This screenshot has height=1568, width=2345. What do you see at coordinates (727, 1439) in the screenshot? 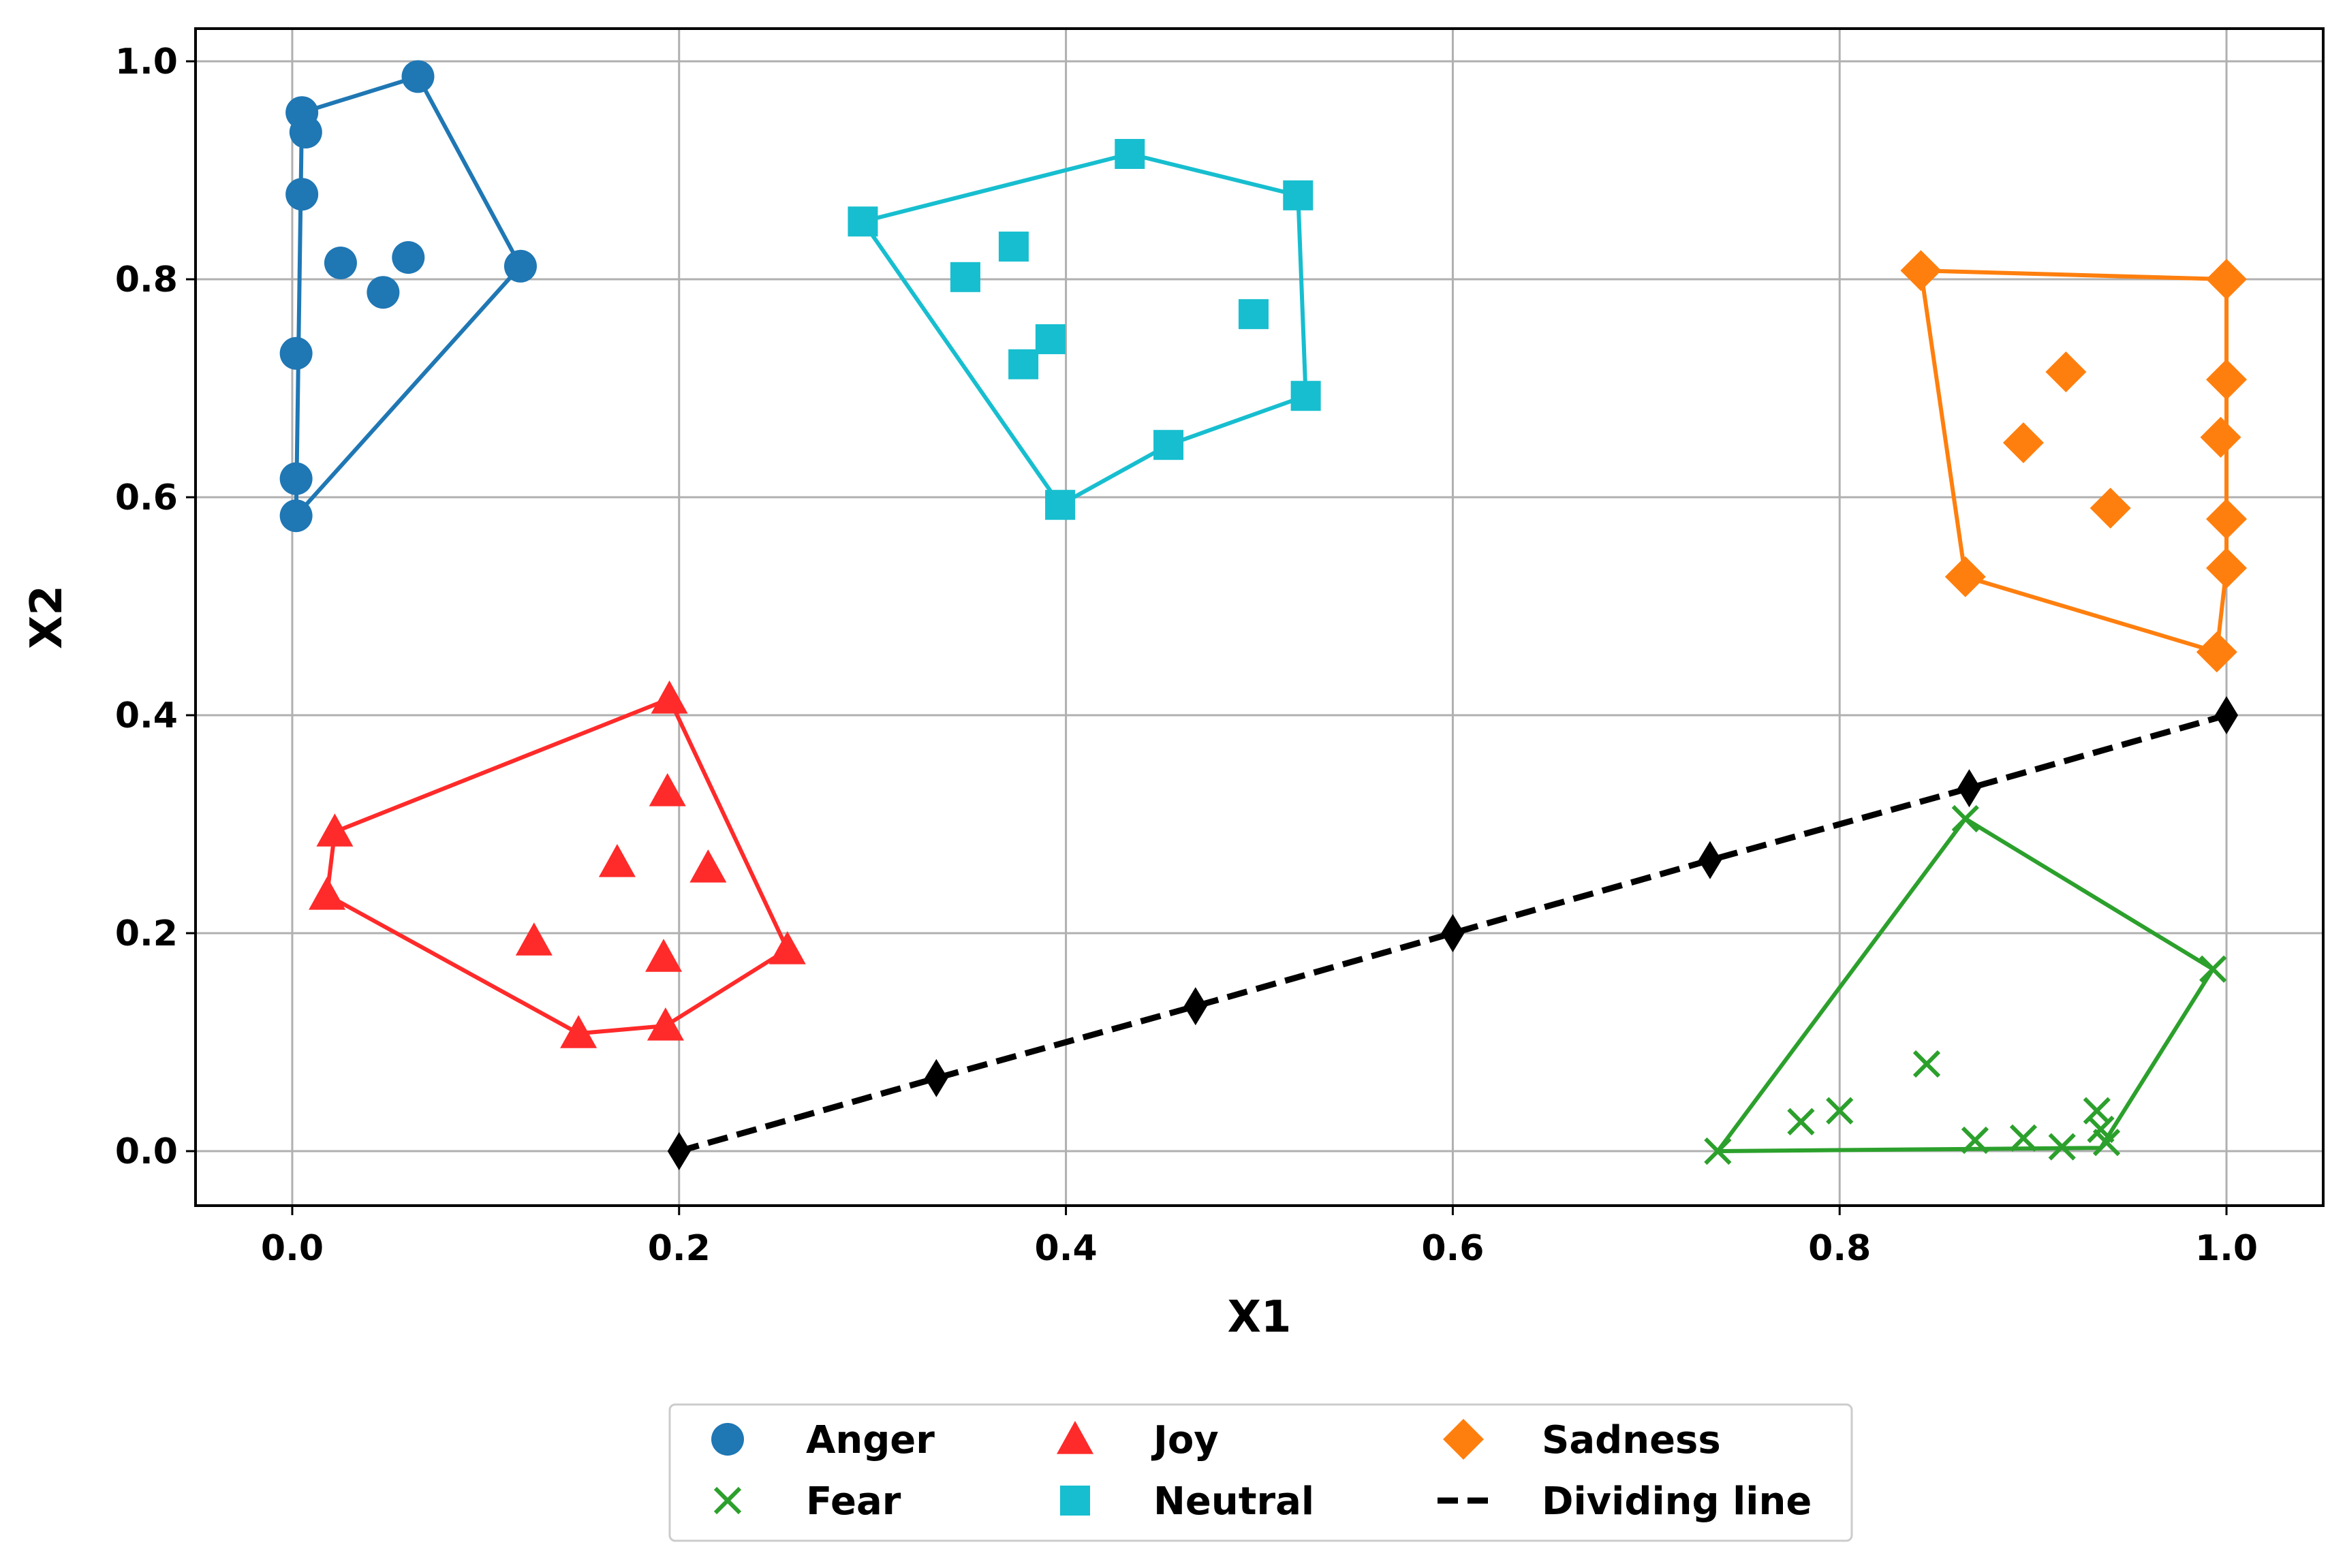
I see `legend-marker-anger` at bounding box center [727, 1439].